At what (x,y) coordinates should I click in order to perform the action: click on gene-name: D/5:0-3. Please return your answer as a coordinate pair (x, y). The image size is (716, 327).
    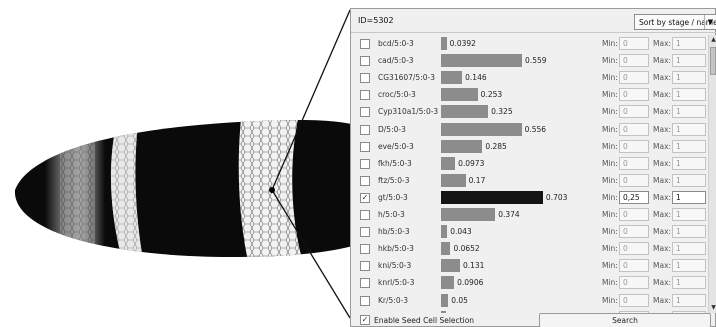
    Looking at the image, I should click on (392, 129).